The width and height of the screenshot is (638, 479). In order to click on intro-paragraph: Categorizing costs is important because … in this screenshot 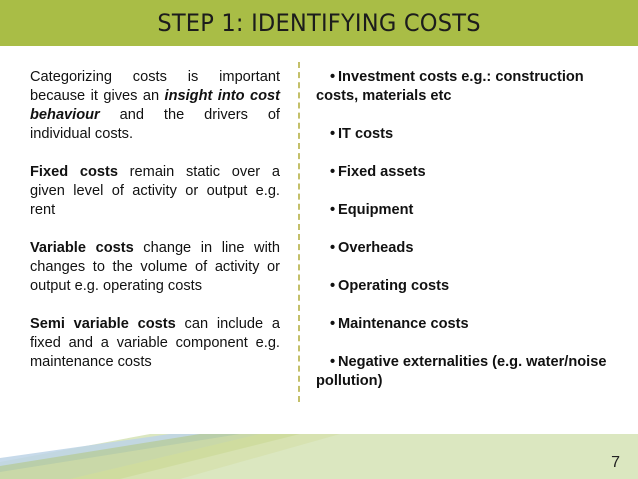, I will do `click(155, 106)`.